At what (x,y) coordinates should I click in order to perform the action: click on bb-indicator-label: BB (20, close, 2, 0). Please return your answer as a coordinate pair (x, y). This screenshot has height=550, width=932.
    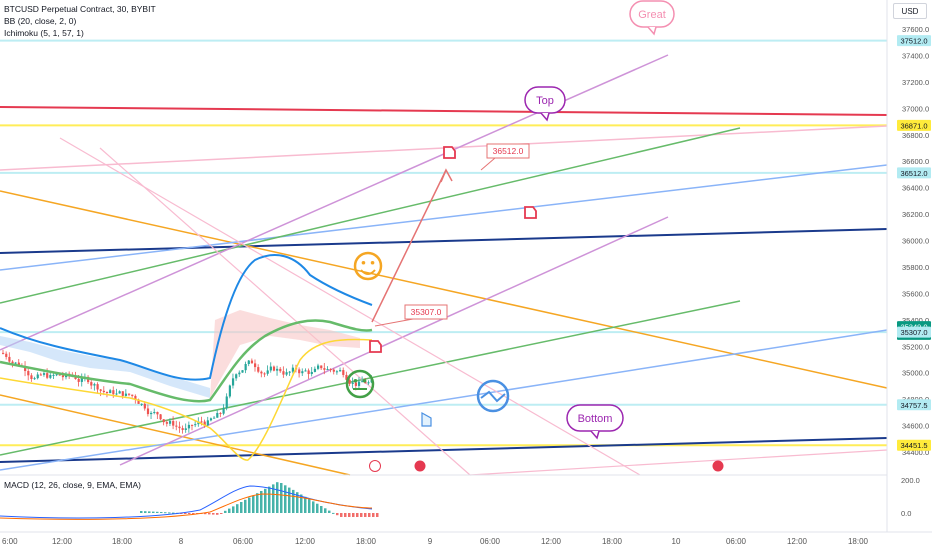
    Looking at the image, I should click on (40, 21).